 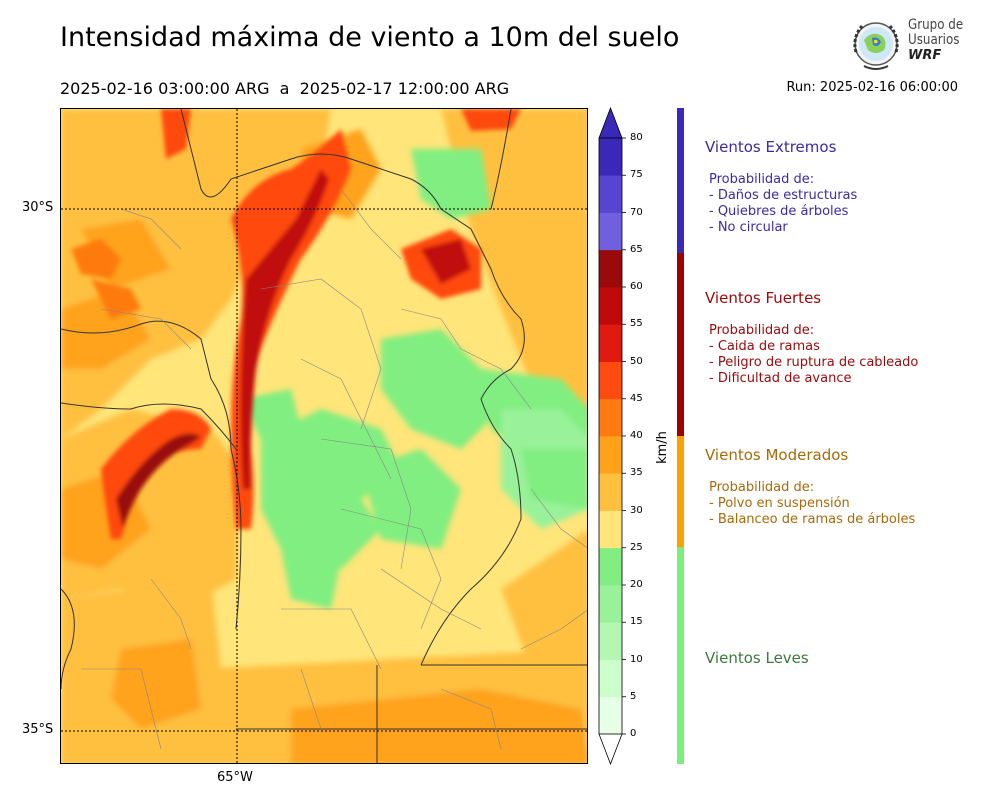 I want to click on colorbar-tick-label: 25, so click(x=636, y=547).